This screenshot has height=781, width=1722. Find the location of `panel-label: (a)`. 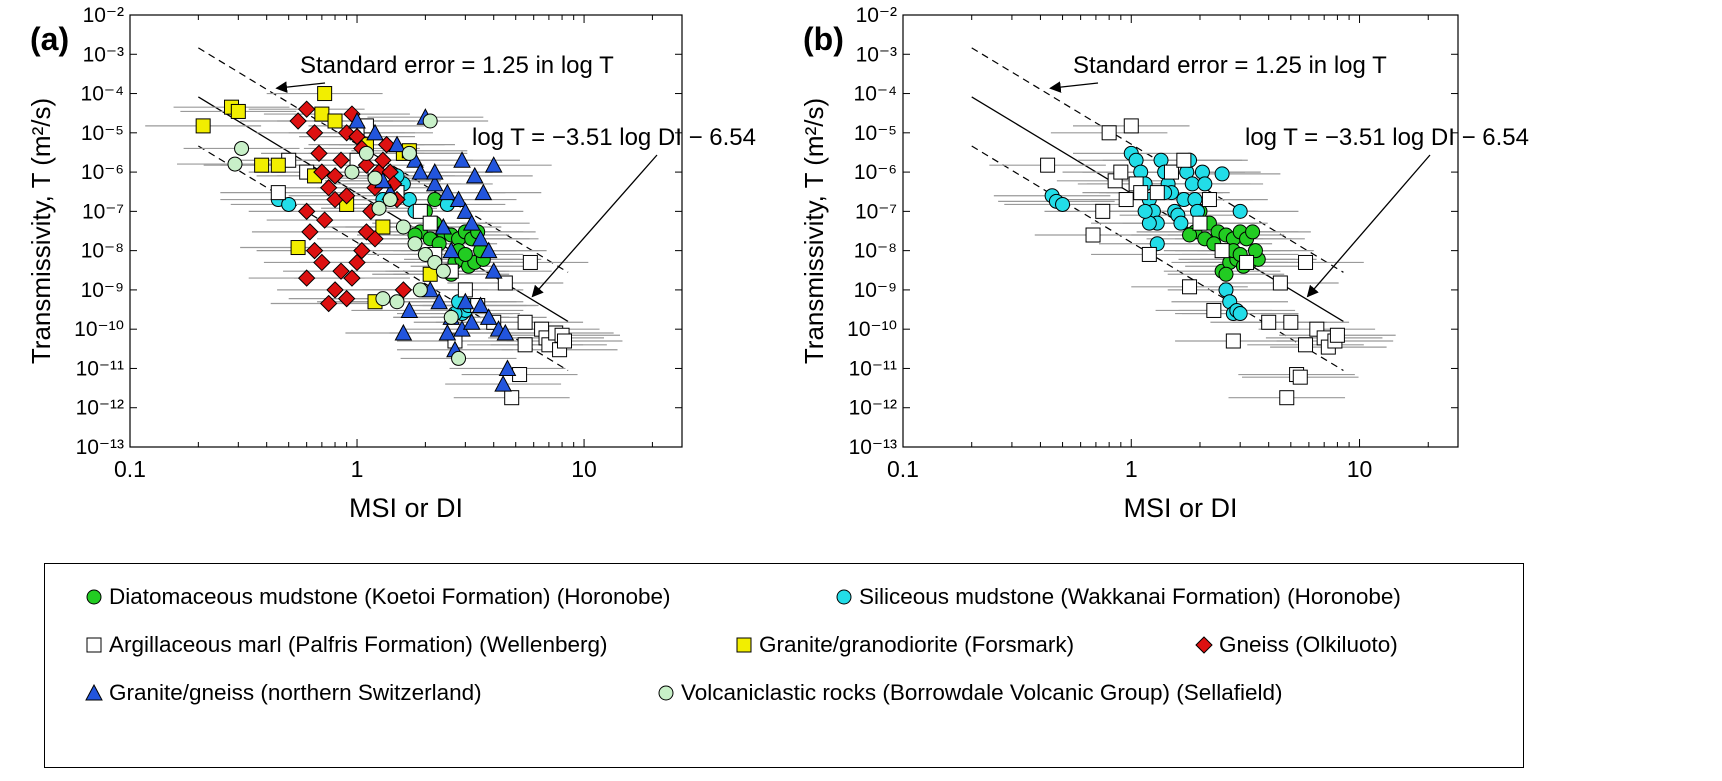

panel-label: (a) is located at coordinates (49, 39).